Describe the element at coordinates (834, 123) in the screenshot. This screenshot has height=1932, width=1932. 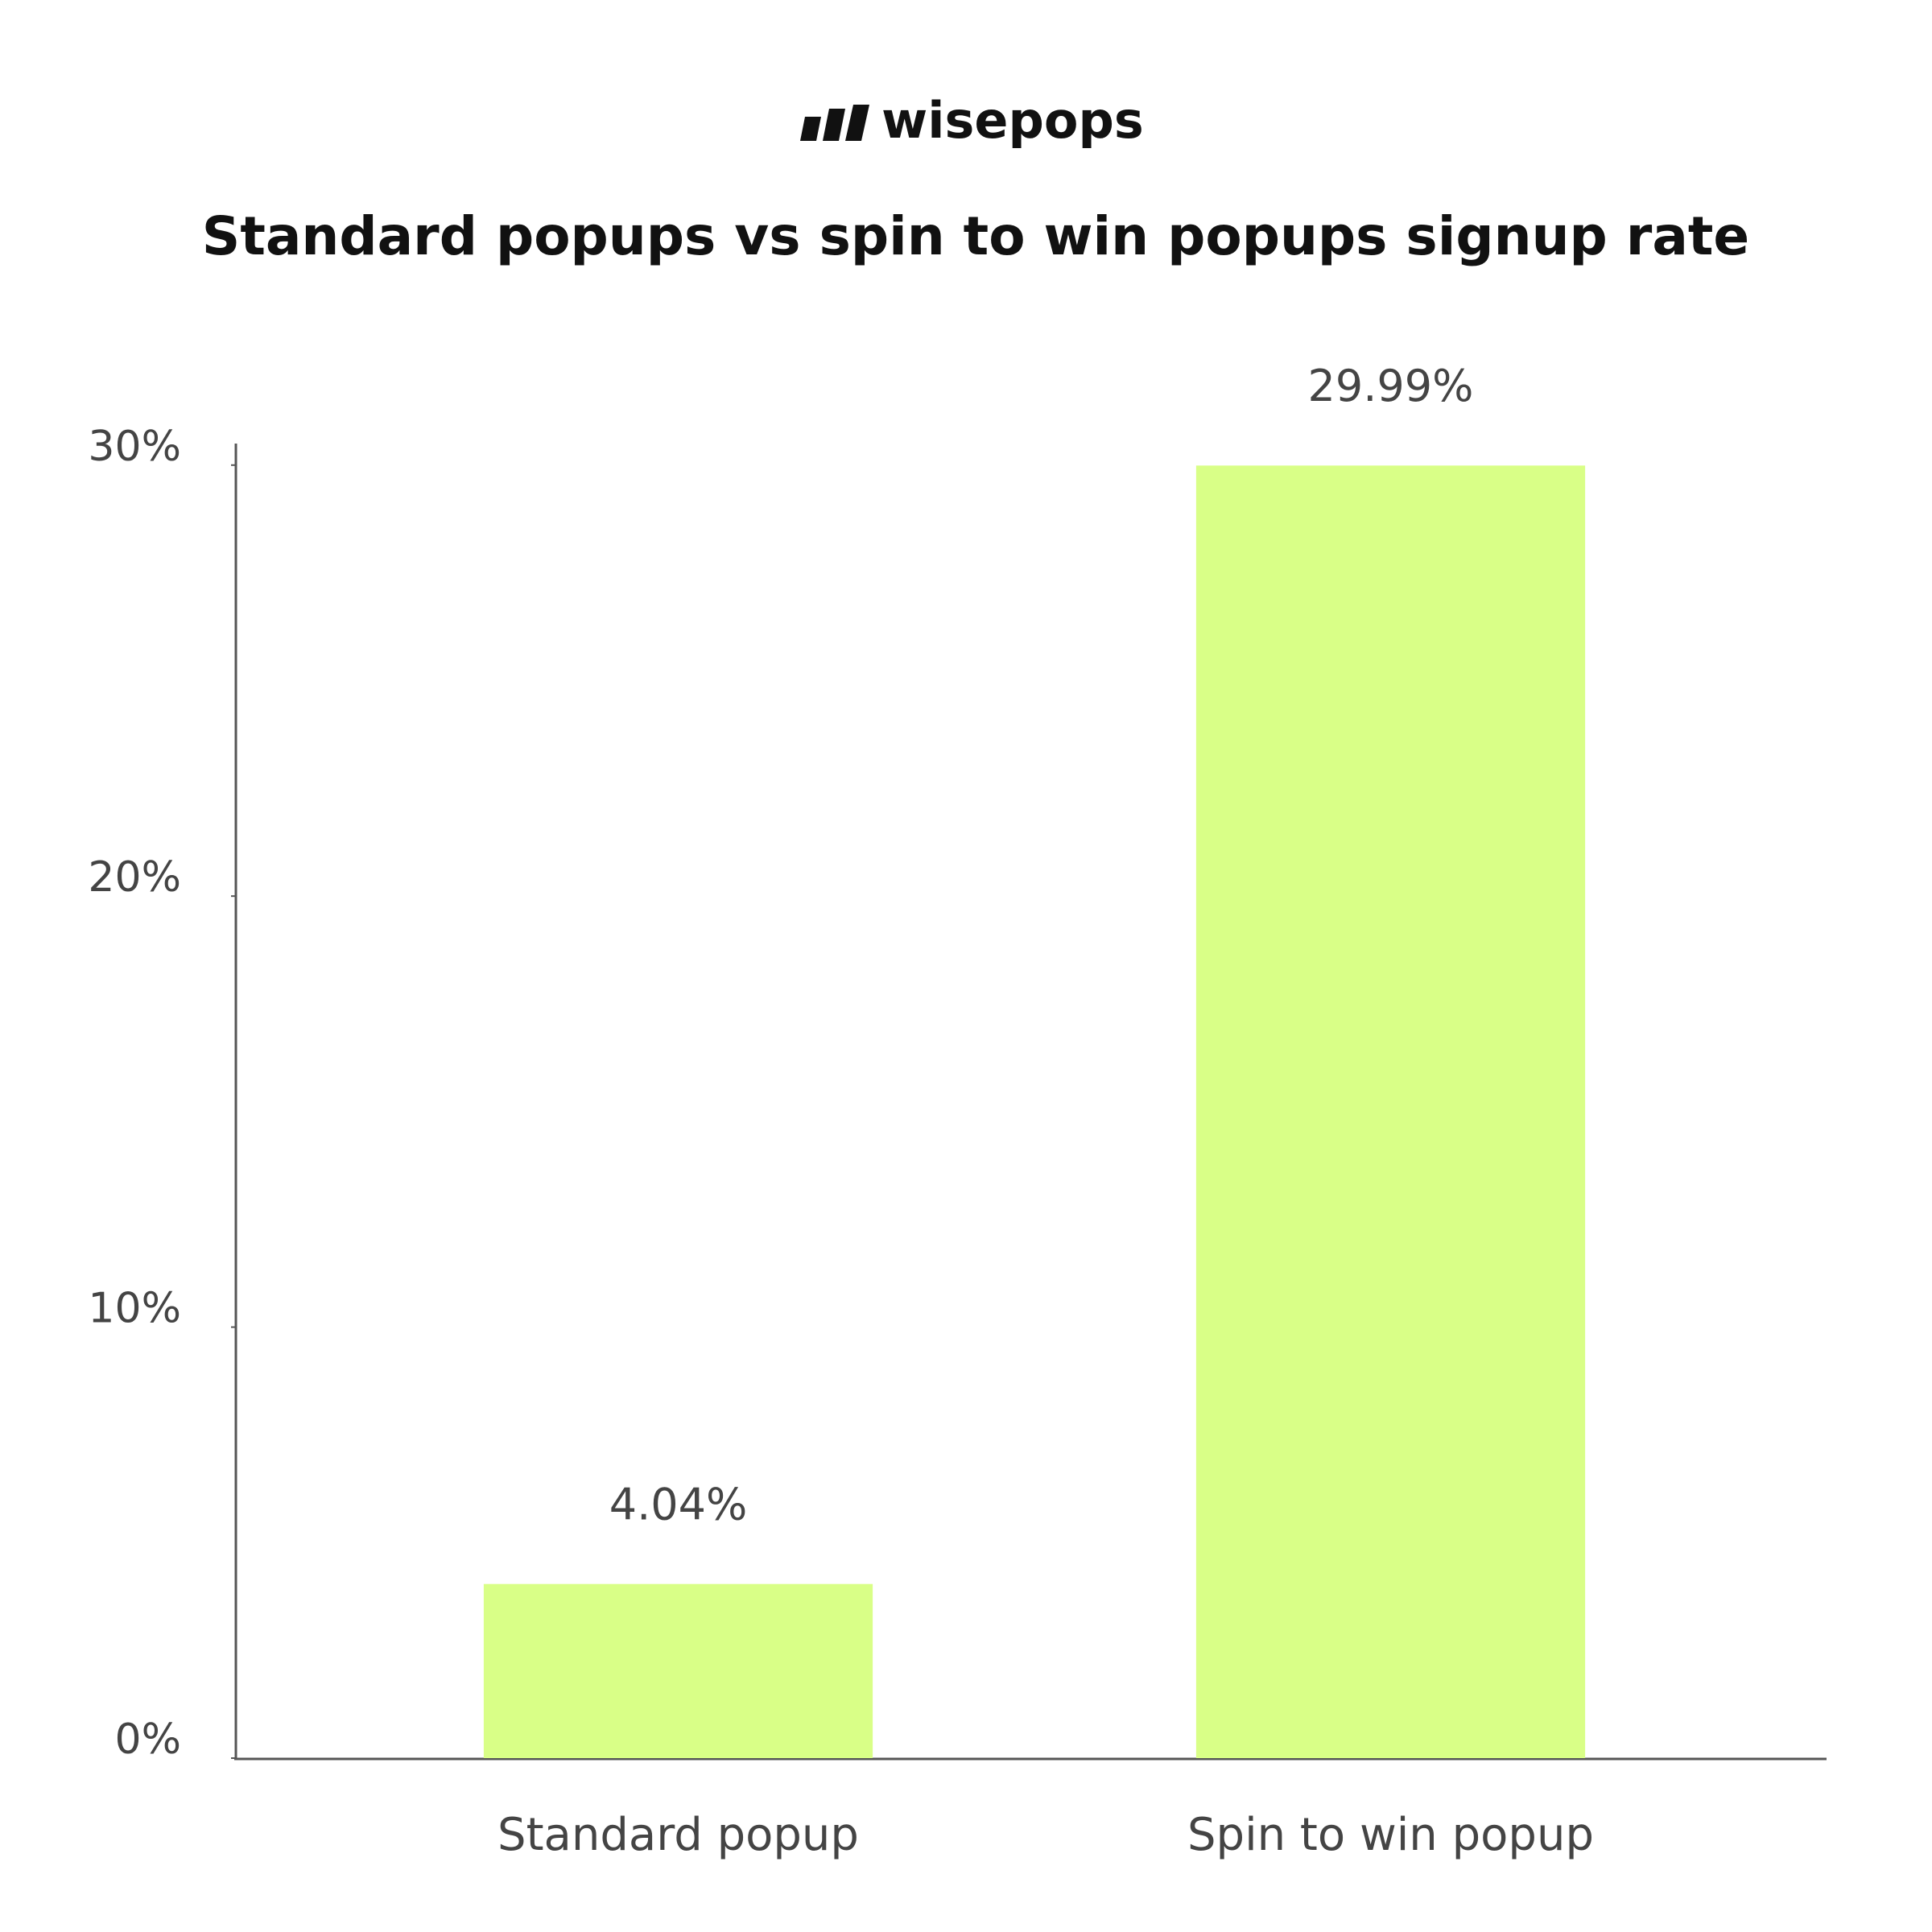
I see `brand-logo-icon` at that location.